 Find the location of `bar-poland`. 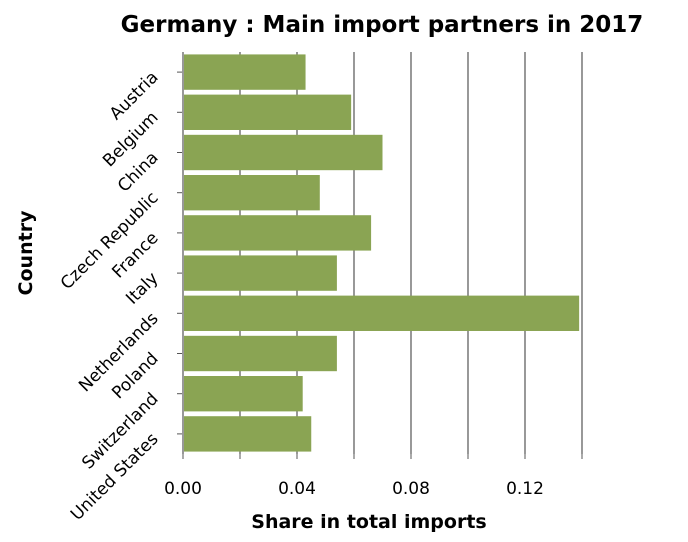

bar-poland is located at coordinates (260, 353).